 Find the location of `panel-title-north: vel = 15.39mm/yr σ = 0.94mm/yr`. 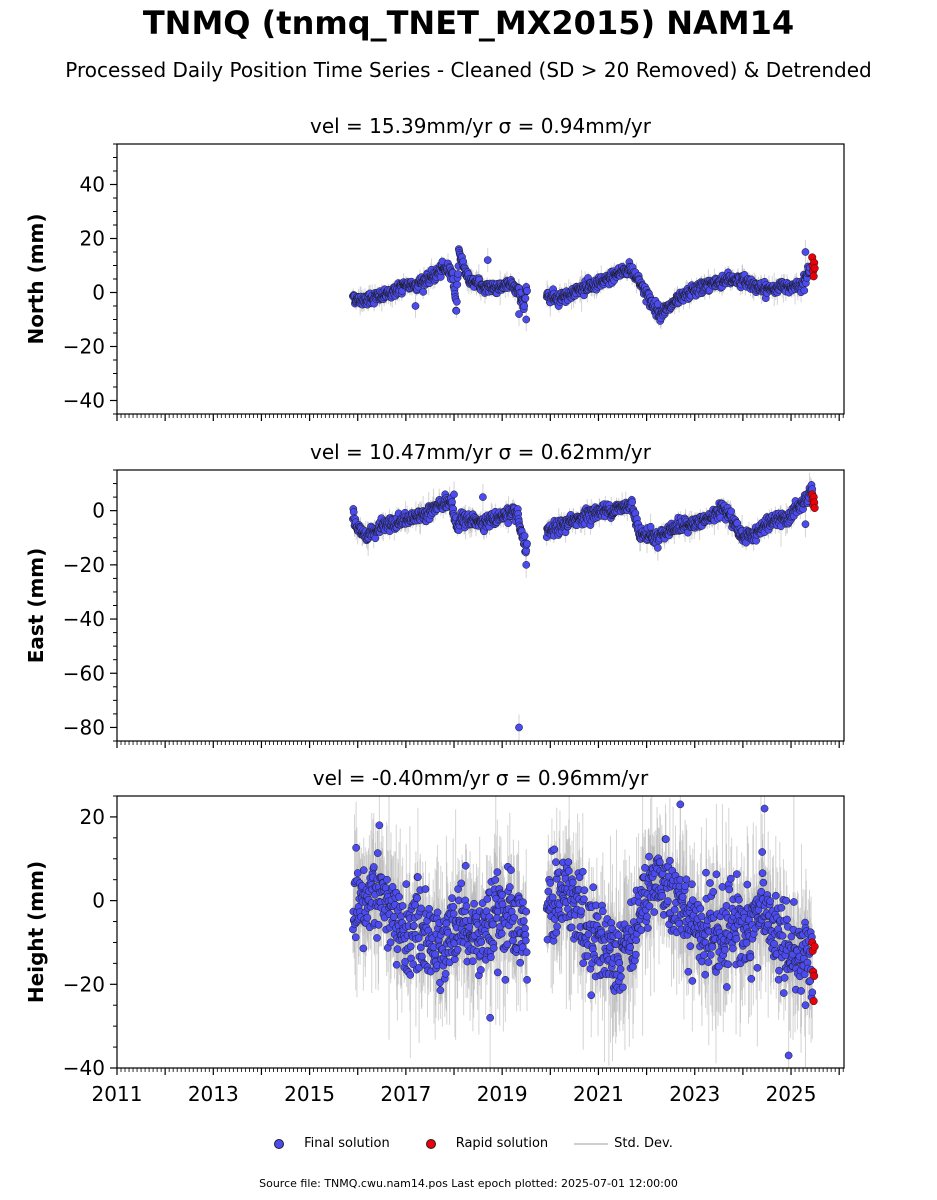

panel-title-north: vel = 15.39mm/yr σ = 0.94mm/yr is located at coordinates (481, 126).